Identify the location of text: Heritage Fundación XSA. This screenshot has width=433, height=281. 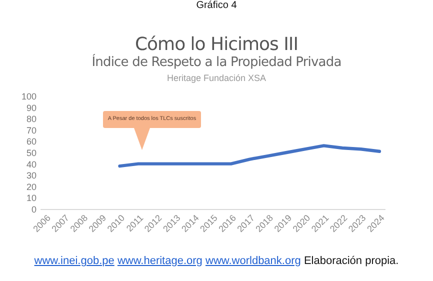
(217, 78).